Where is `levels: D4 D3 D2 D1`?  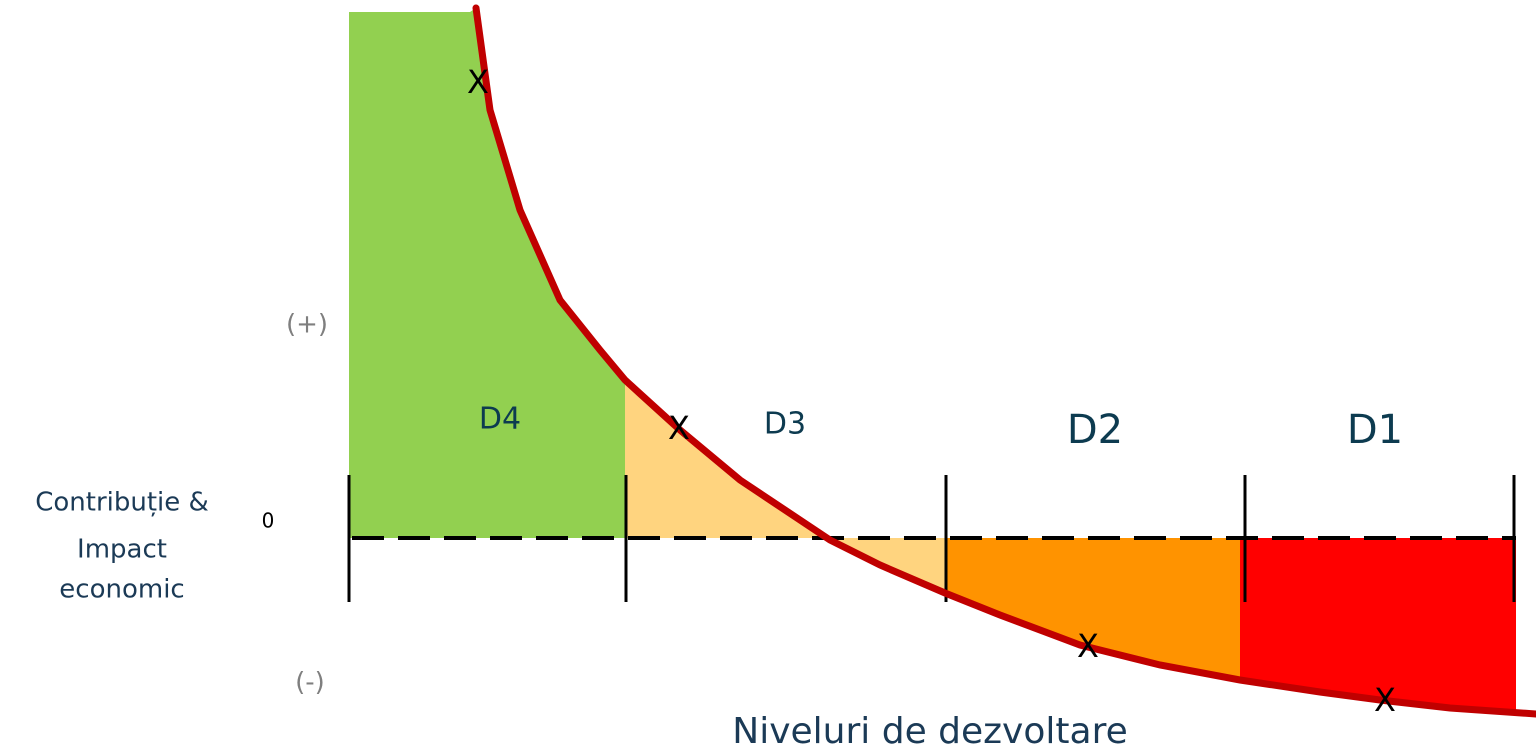 levels: D4 D3 D2 D1 is located at coordinates (941, 428).